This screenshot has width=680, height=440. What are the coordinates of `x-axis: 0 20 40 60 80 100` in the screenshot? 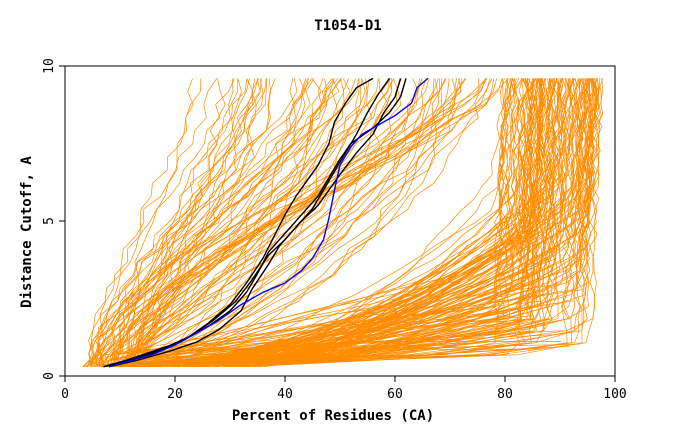 It's located at (344, 389).